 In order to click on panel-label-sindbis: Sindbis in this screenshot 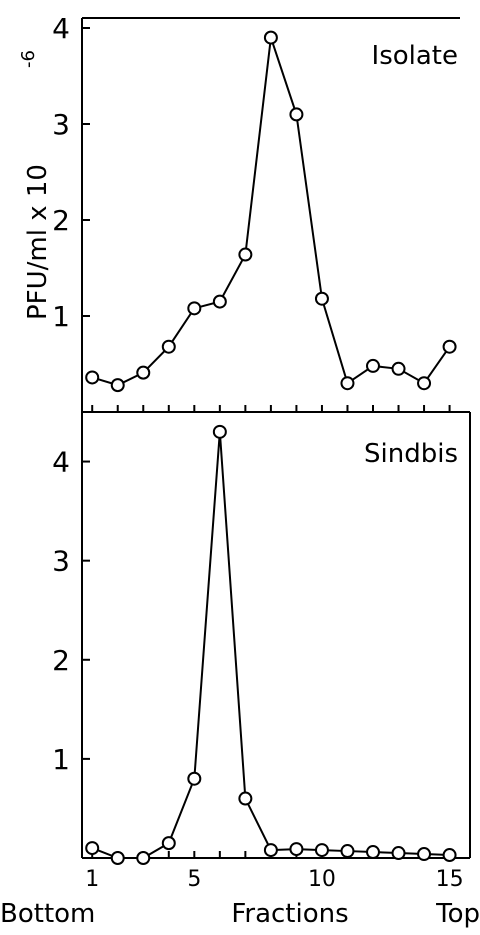, I will do `click(411, 454)`.